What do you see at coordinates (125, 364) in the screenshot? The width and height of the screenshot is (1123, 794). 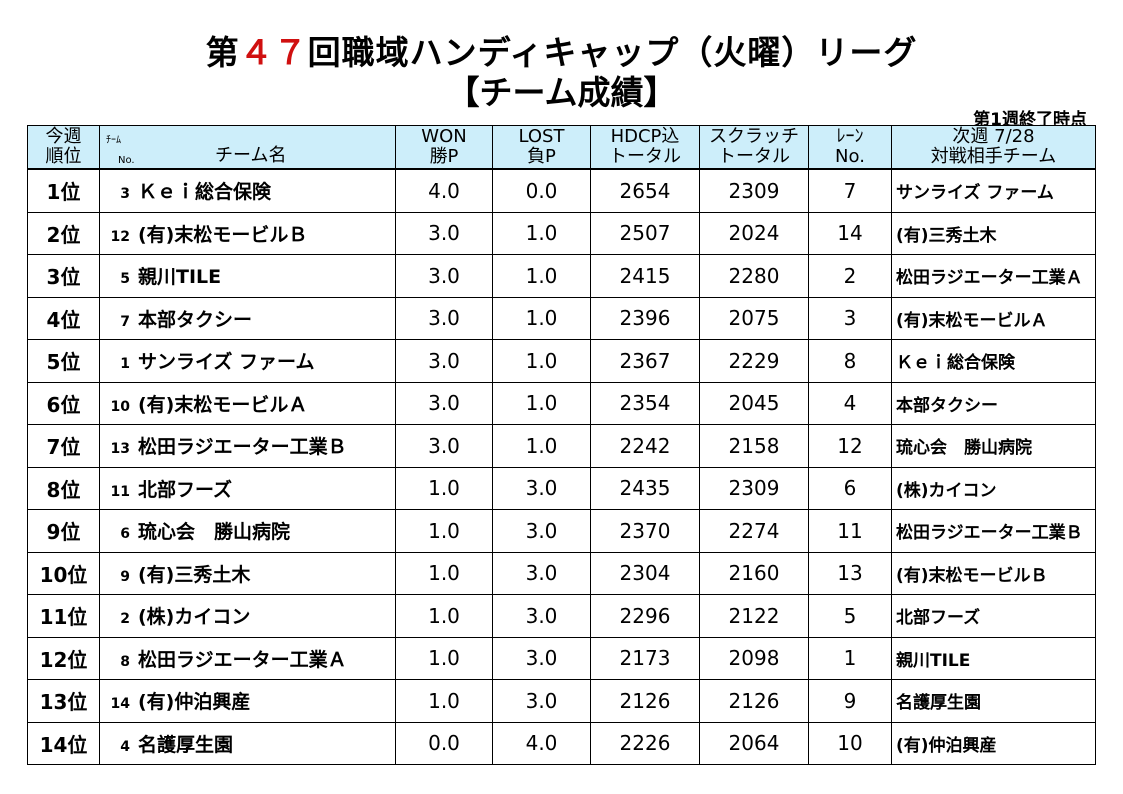 I see `team-number: 1` at bounding box center [125, 364].